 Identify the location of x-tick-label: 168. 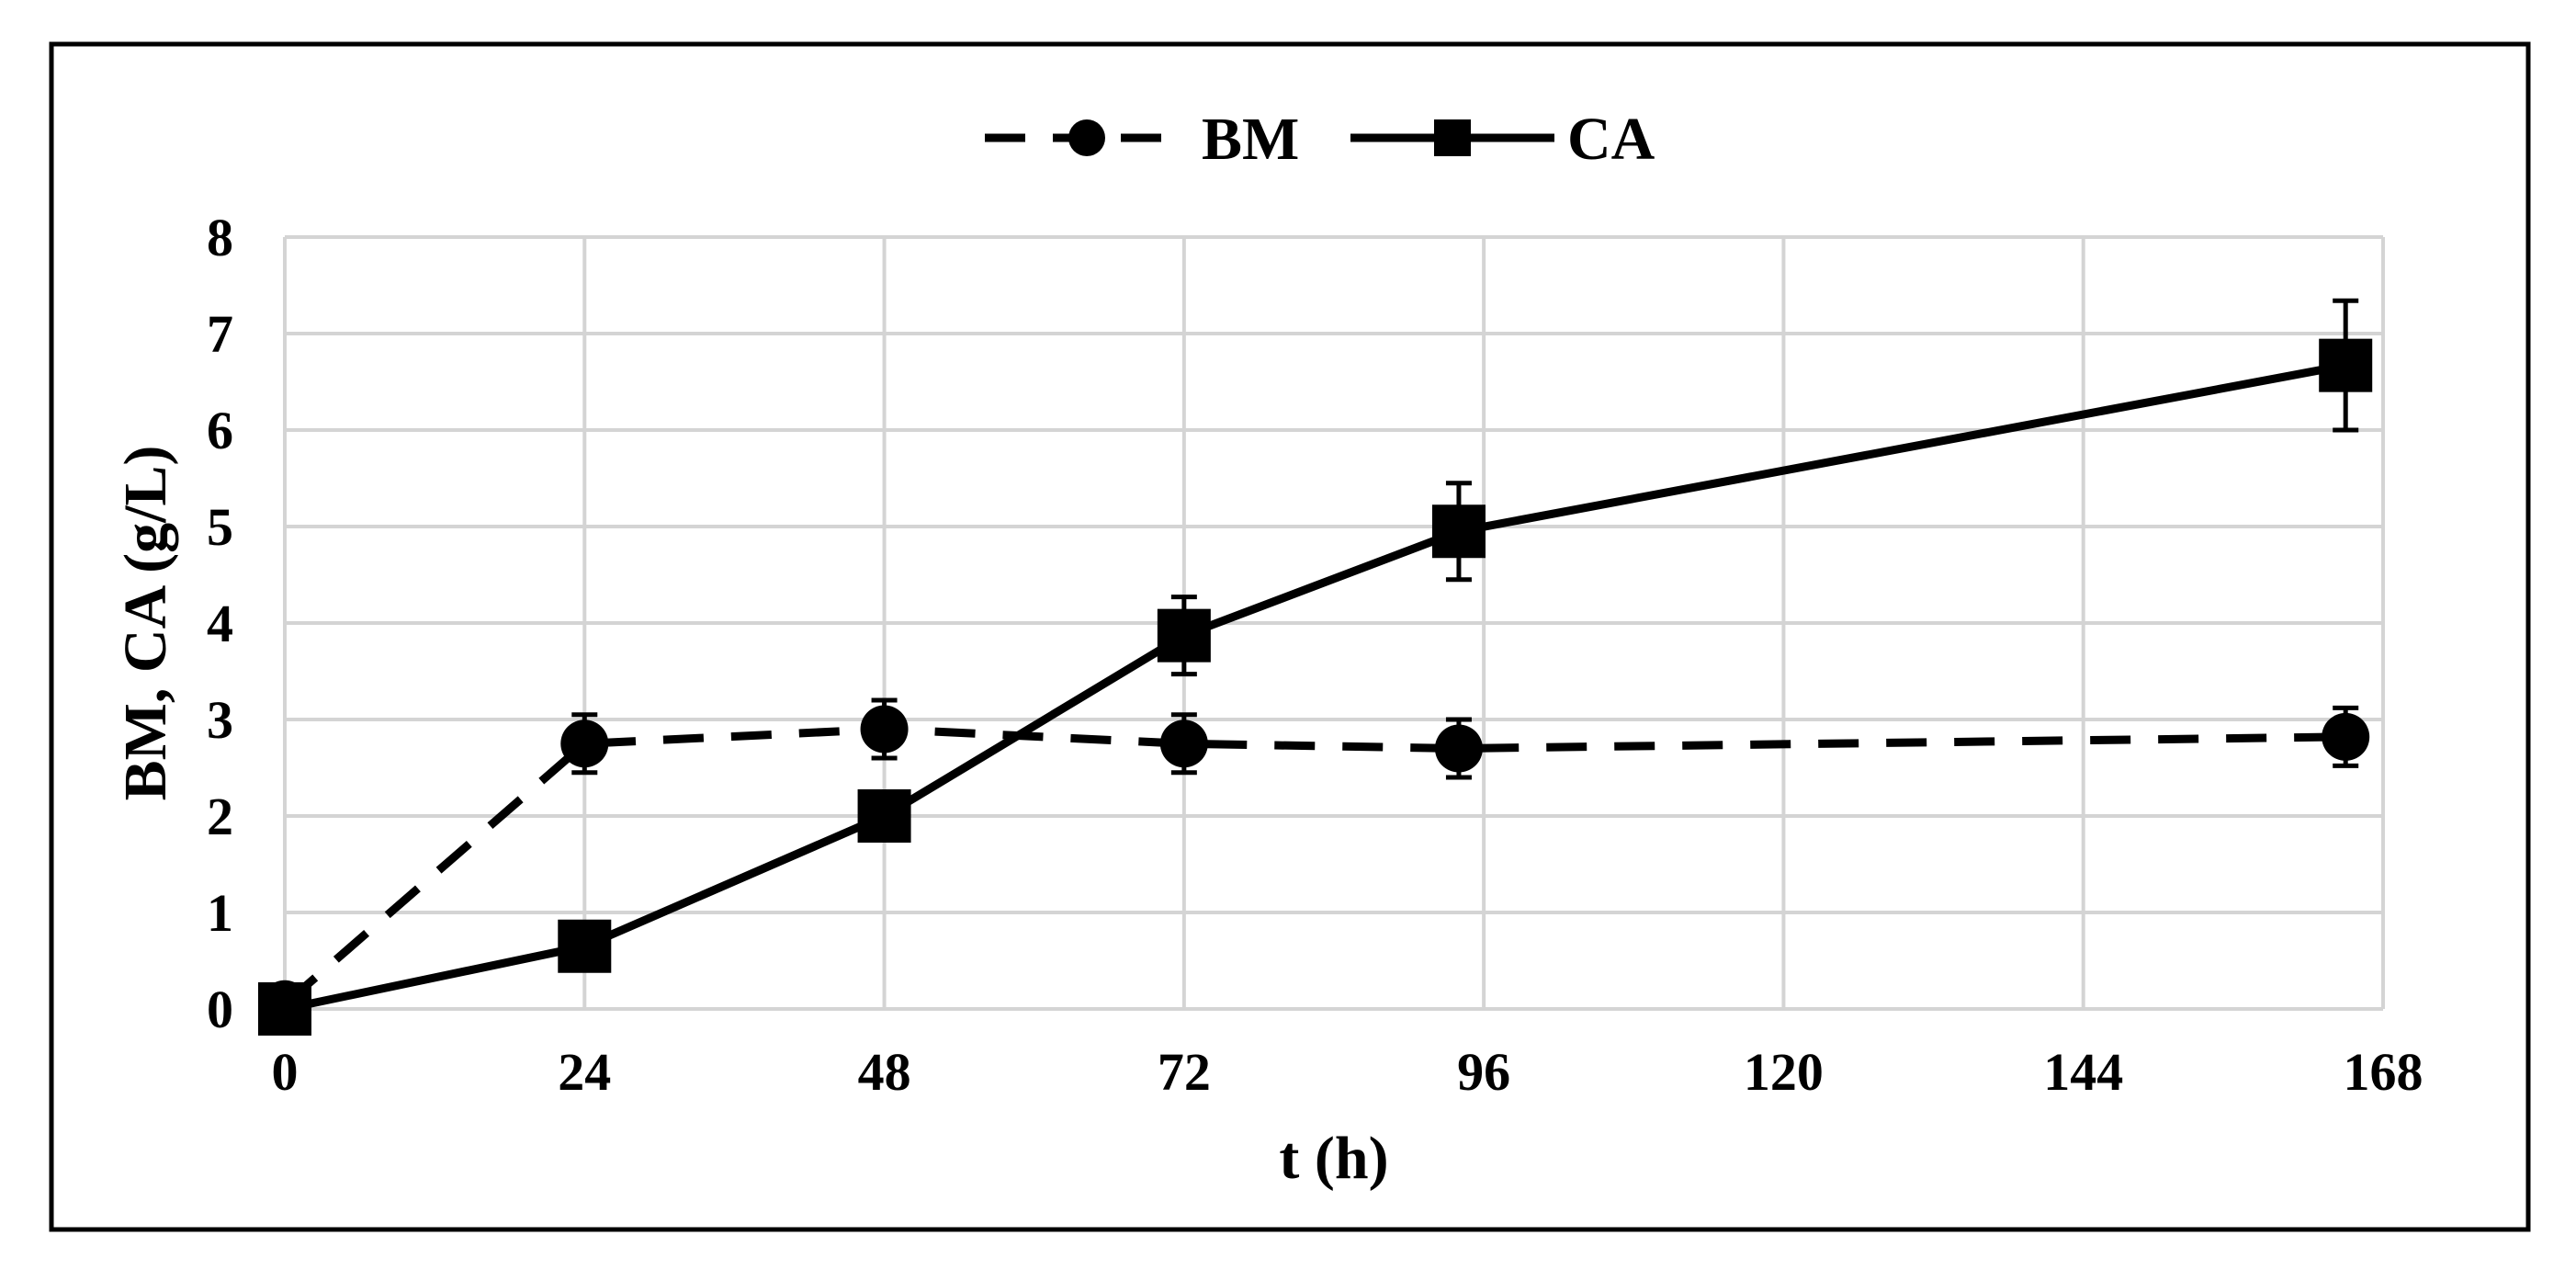
(2383, 1072).